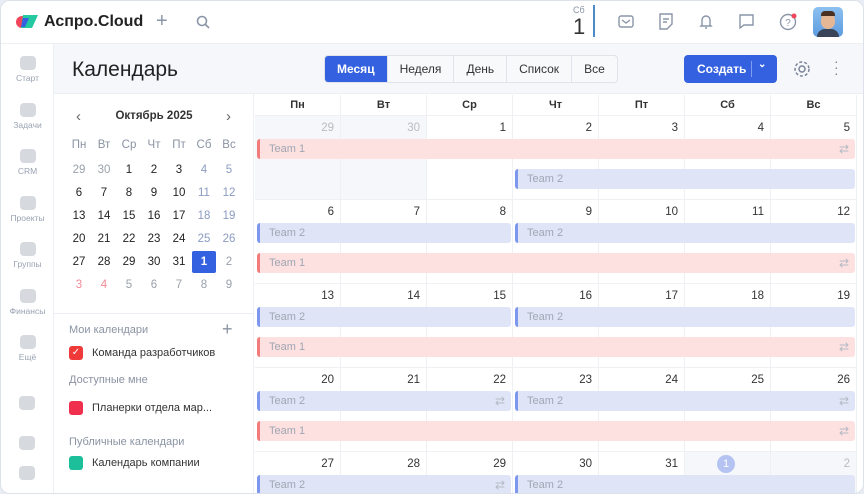 The width and height of the screenshot is (864, 494). I want to click on nav-label: Группы, so click(27, 264).